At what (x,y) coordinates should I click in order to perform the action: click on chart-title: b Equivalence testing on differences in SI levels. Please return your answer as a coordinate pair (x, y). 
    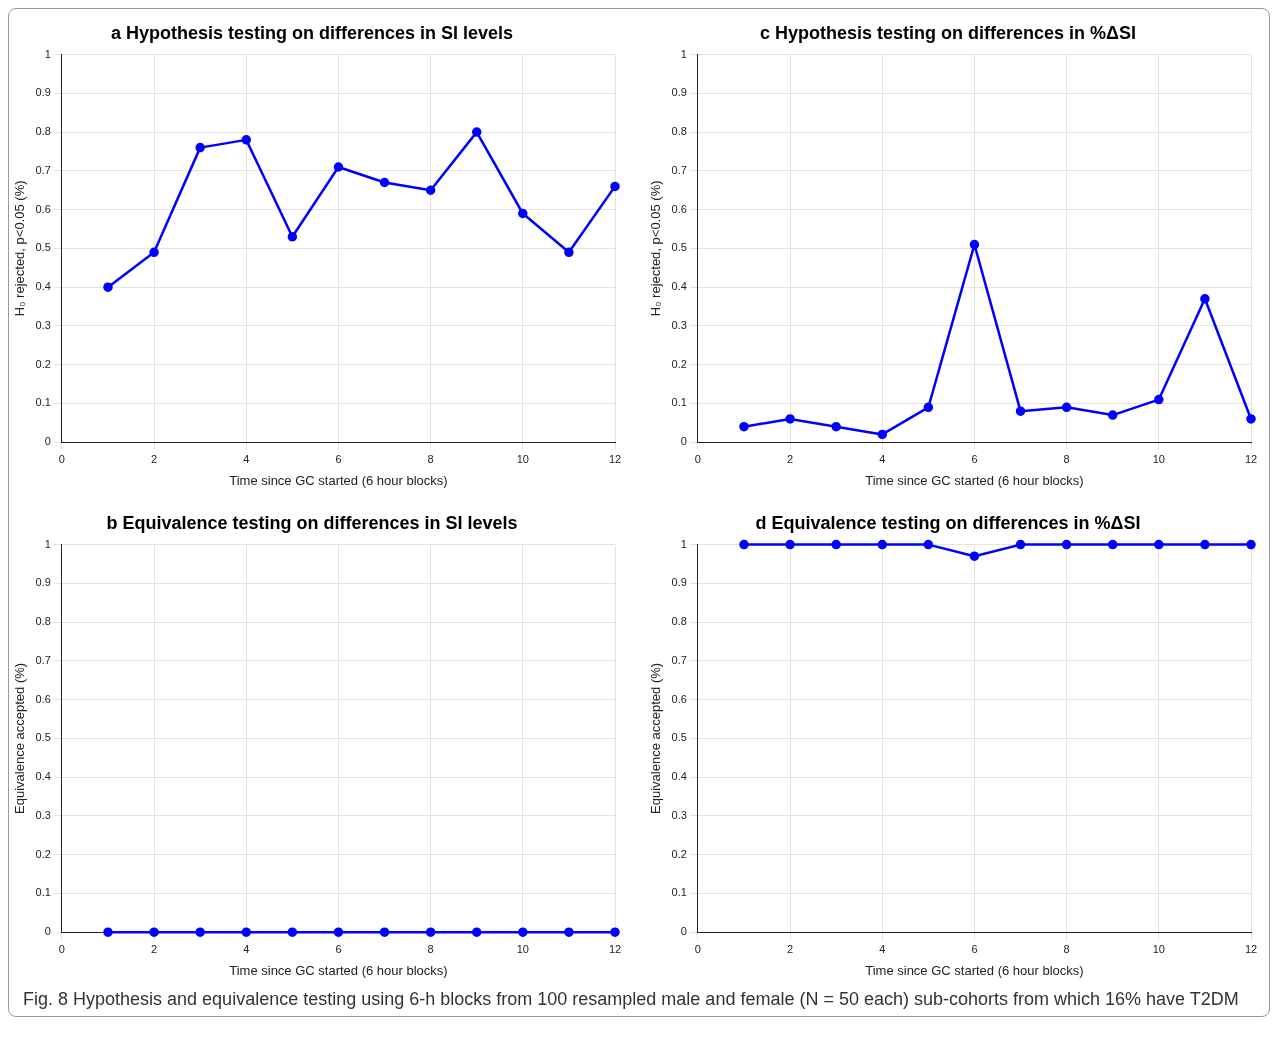
    Looking at the image, I should click on (312, 522).